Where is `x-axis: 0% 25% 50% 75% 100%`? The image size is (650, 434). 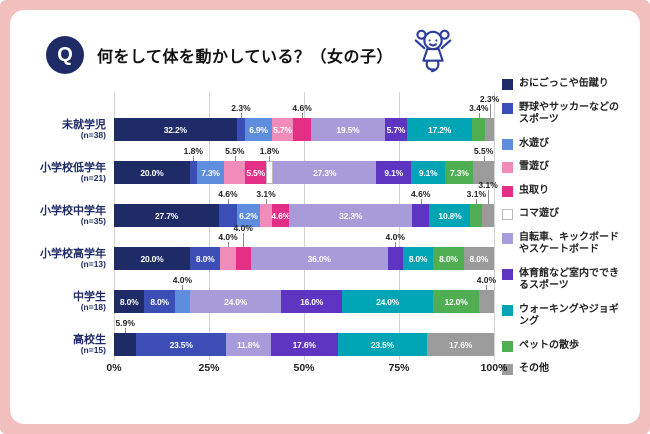 x-axis: 0% 25% 50% 75% 100% is located at coordinates (306, 369).